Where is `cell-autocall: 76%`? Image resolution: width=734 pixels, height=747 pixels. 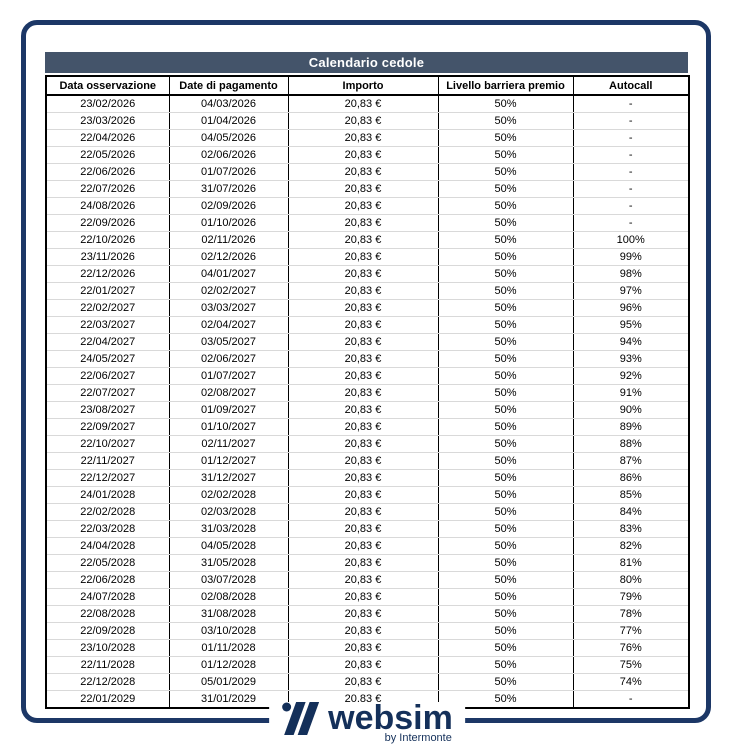
cell-autocall: 76% is located at coordinates (631, 648).